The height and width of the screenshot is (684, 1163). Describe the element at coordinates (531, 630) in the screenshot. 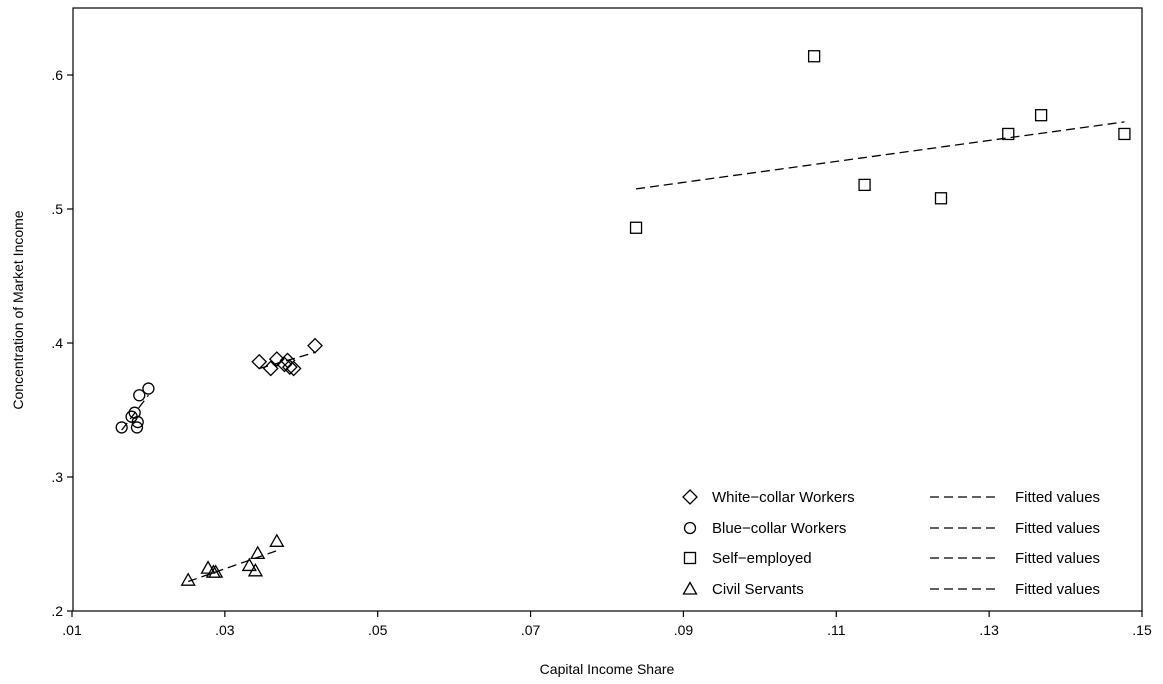

I see `x-tick-label: .07` at that location.